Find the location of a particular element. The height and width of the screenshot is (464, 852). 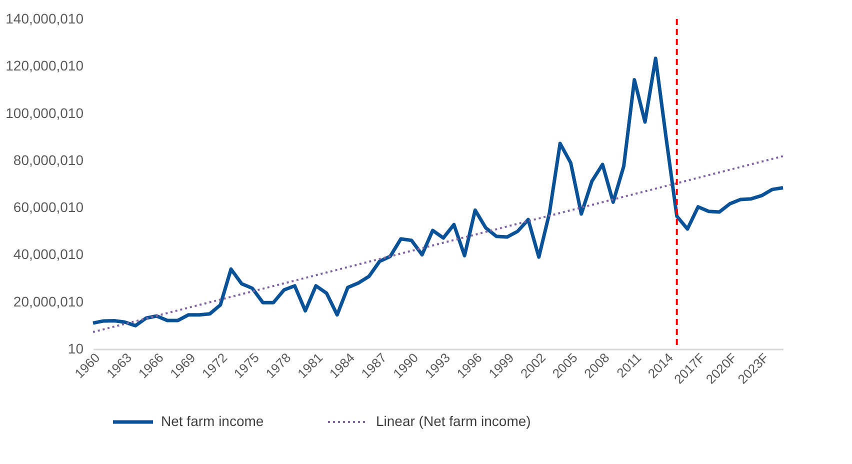

y-tick-label: 80,000,010 is located at coordinates (48, 160).